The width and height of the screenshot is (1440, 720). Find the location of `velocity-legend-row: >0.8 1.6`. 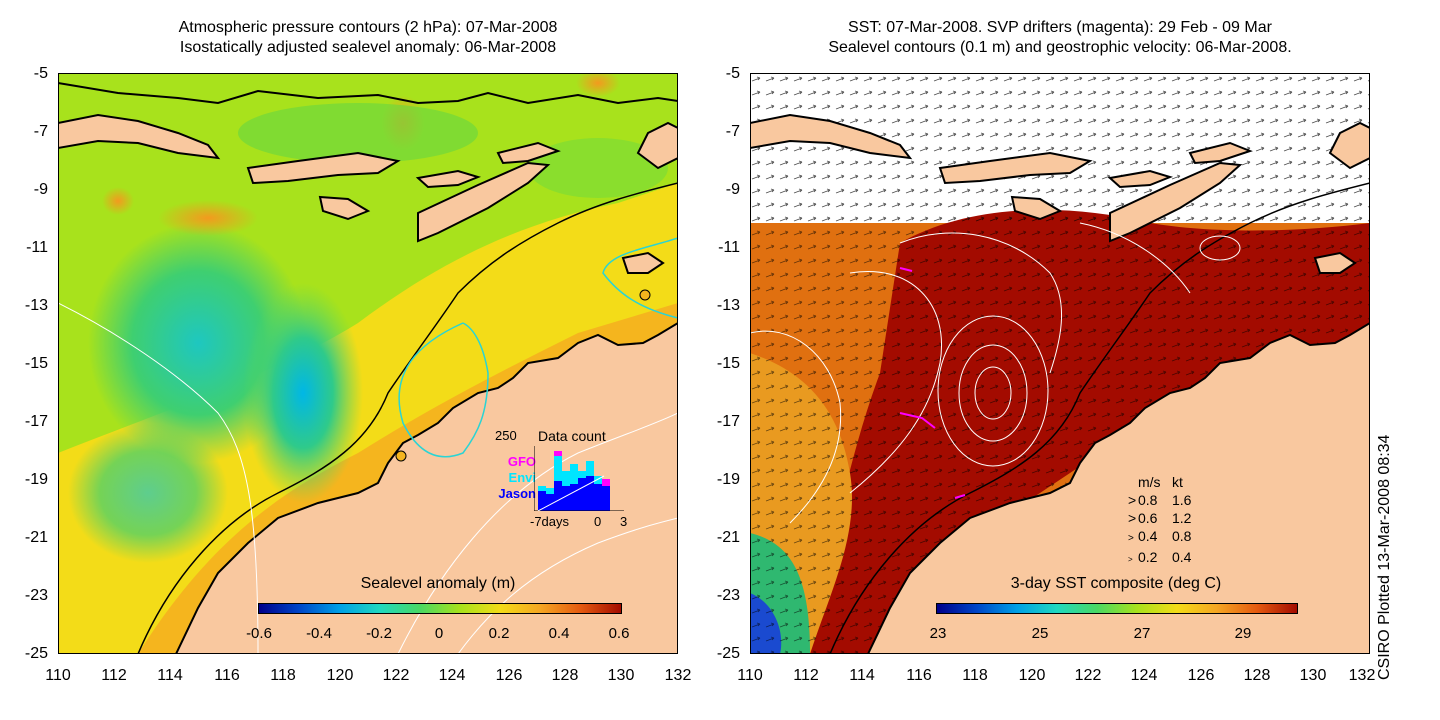

velocity-legend-row: >0.8 1.6 is located at coordinates (1160, 500).